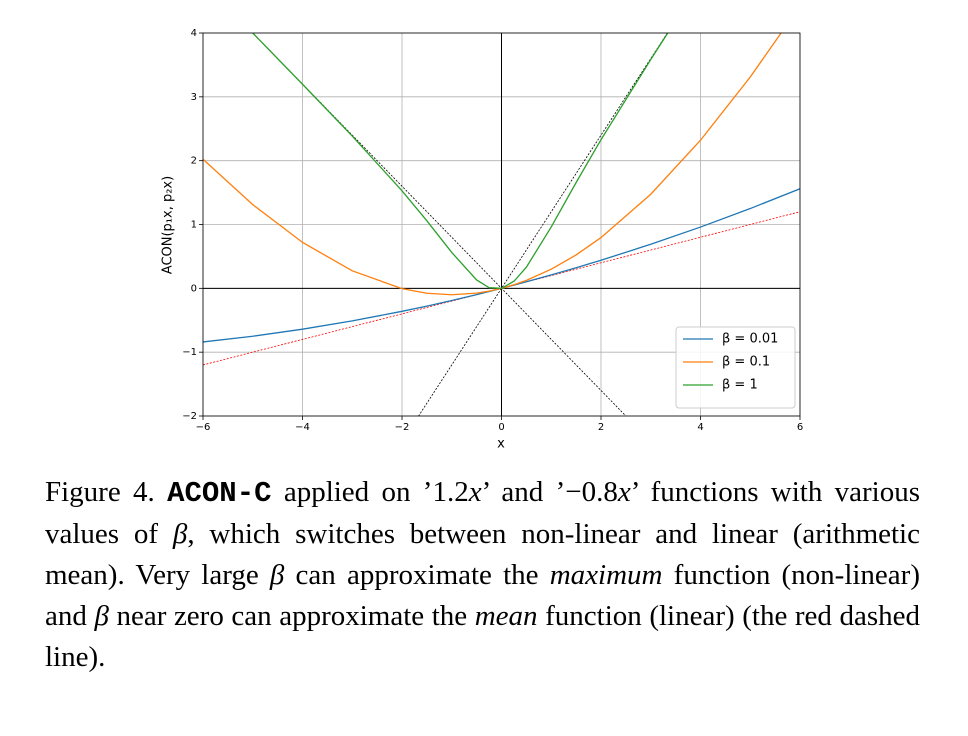 This screenshot has height=736, width=968. I want to click on caption-text: applied on ’1.2, so click(370, 492).